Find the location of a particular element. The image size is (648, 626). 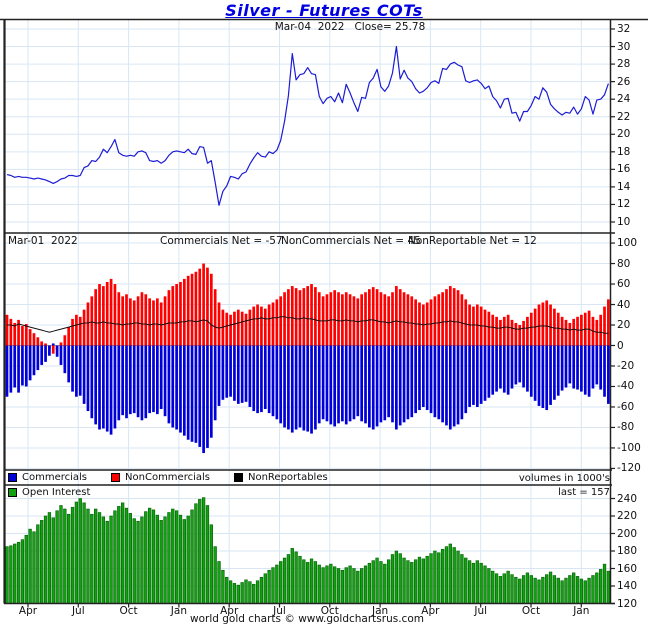

commercials-swatch is located at coordinates (12, 477).